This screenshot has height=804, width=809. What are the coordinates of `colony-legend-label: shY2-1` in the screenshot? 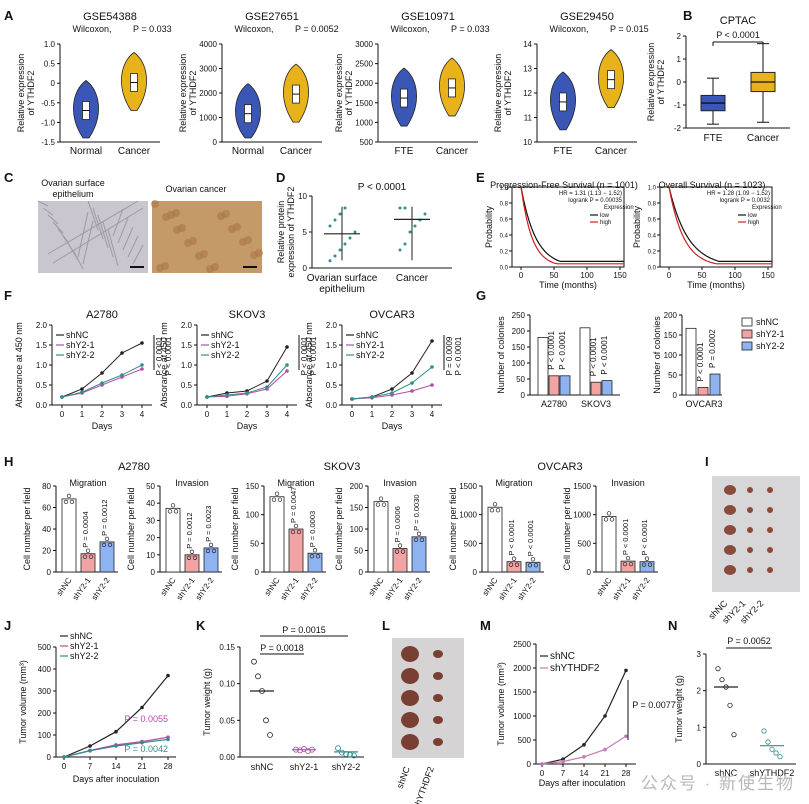 It's located at (770, 334).